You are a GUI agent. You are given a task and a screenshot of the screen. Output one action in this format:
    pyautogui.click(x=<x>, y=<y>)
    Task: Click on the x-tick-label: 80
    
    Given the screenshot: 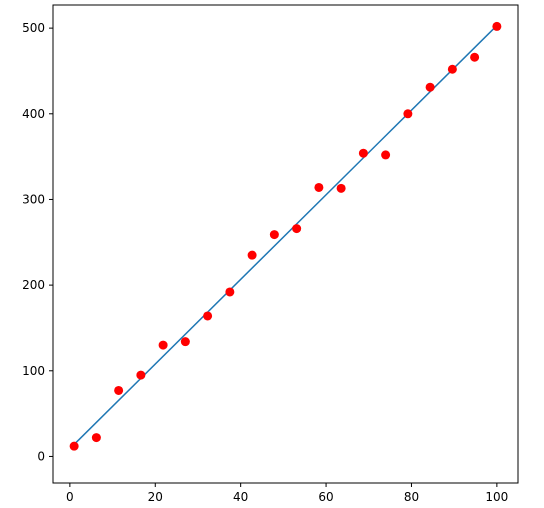 What is the action you would take?
    pyautogui.click(x=411, y=497)
    